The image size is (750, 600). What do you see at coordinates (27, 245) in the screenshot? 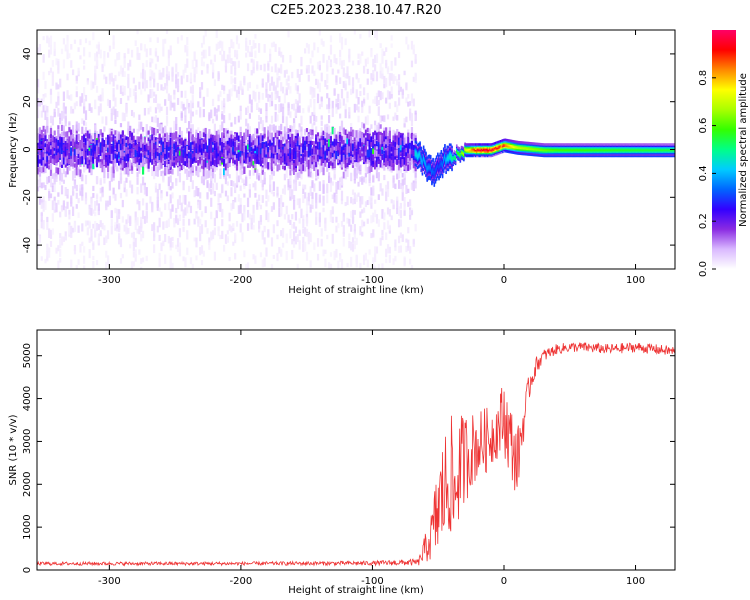
I see `y-tick-label: -40` at bounding box center [27, 245].